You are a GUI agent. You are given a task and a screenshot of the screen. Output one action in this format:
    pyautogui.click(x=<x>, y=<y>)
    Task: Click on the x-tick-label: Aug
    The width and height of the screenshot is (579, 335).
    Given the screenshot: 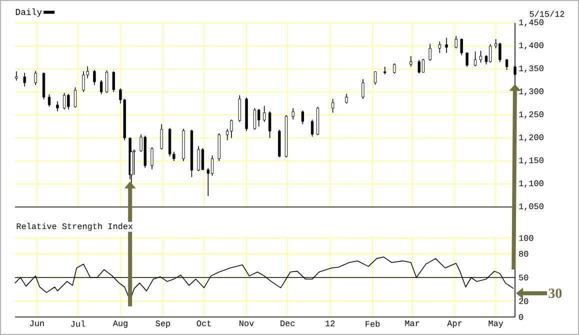 What is the action you would take?
    pyautogui.click(x=120, y=324)
    